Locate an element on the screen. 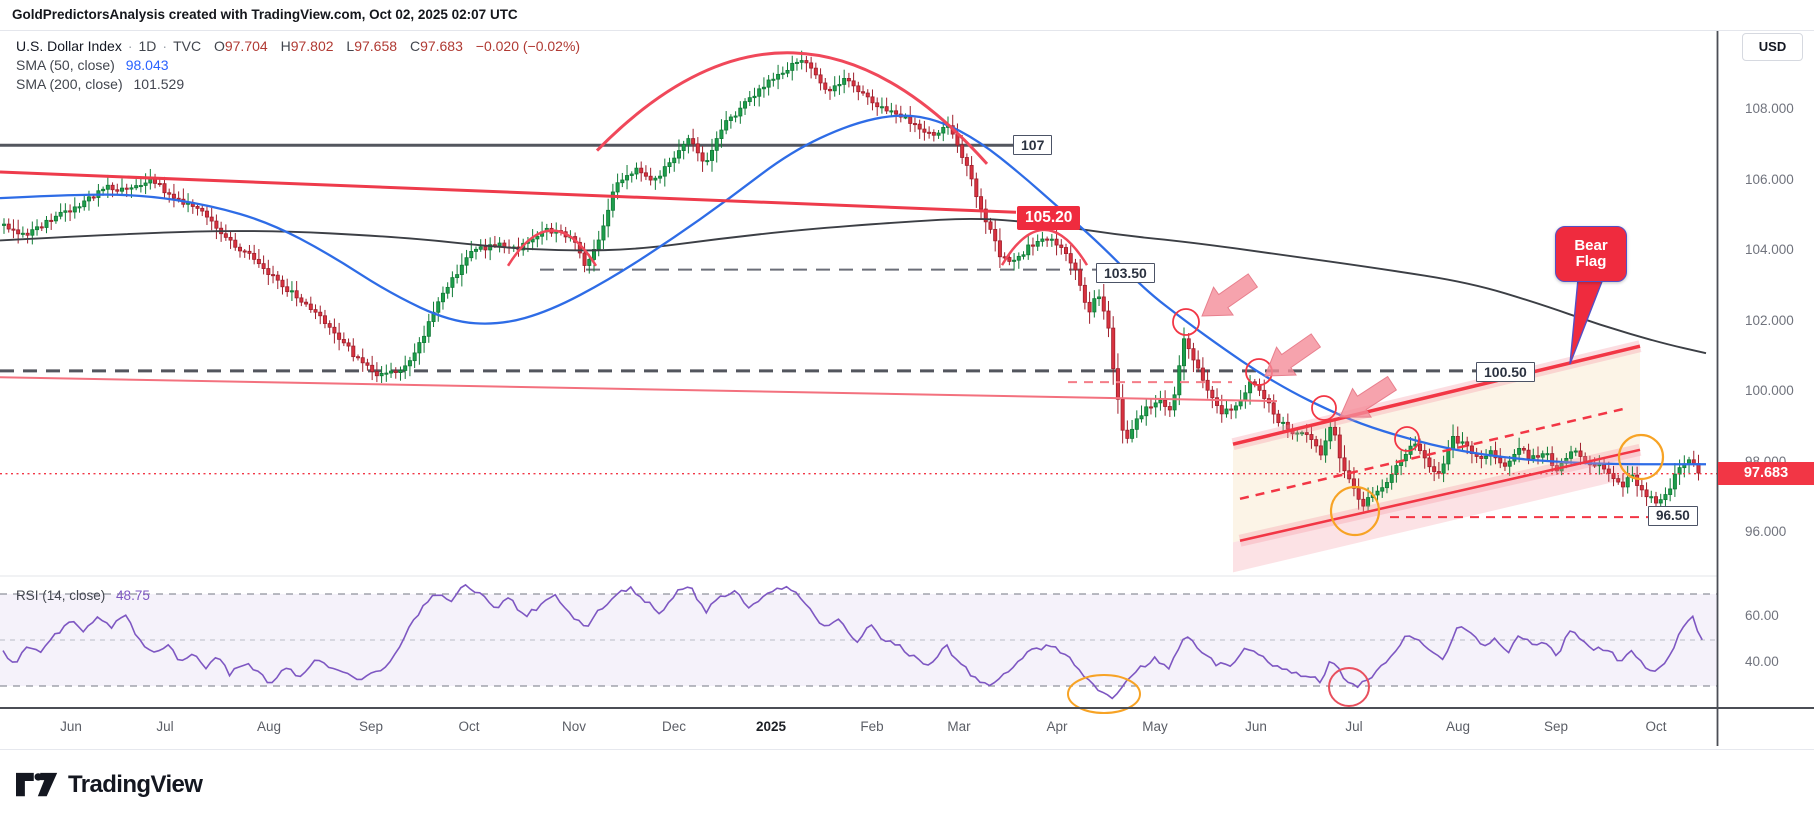 The width and height of the screenshot is (1814, 824). trend-upper is located at coordinates (508, 192).